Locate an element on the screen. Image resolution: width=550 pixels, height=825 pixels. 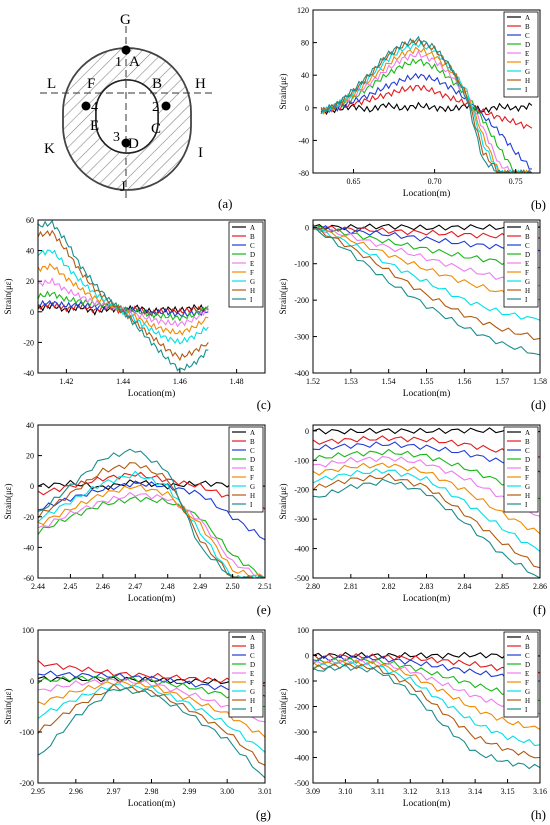
label-4: 4 is located at coordinates (94, 107).